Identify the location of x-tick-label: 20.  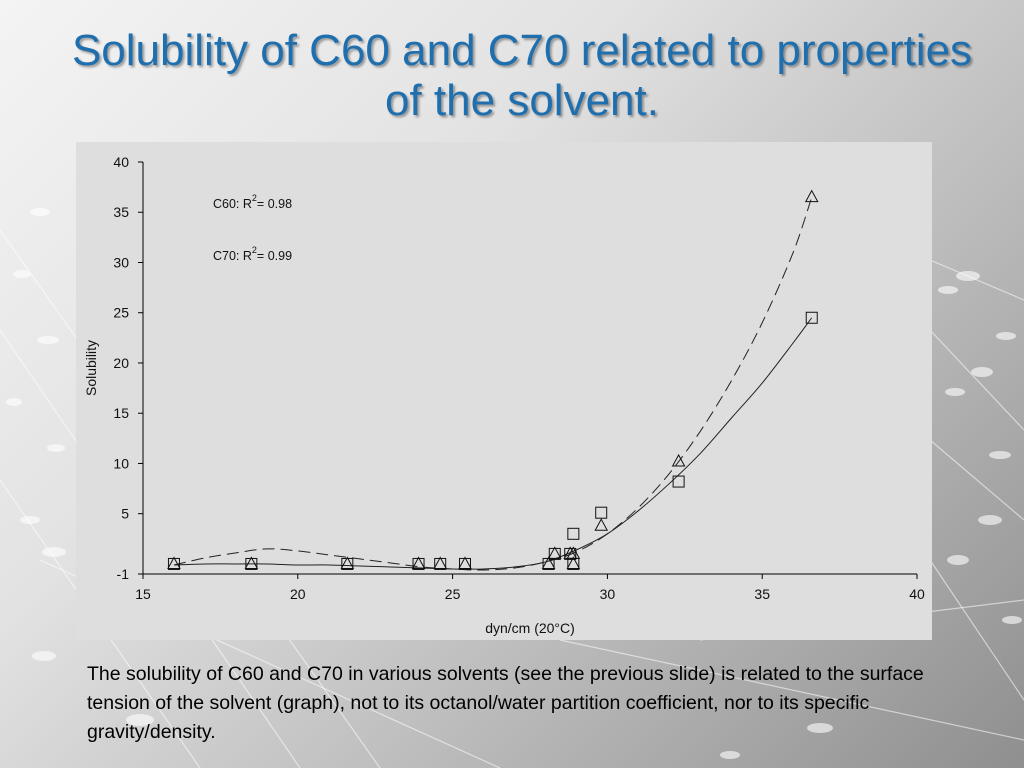
(298, 594).